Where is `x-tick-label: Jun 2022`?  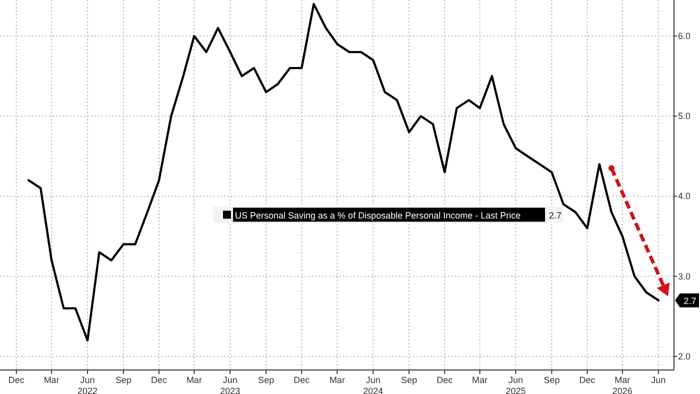 x-tick-label: Jun 2022 is located at coordinates (88, 384).